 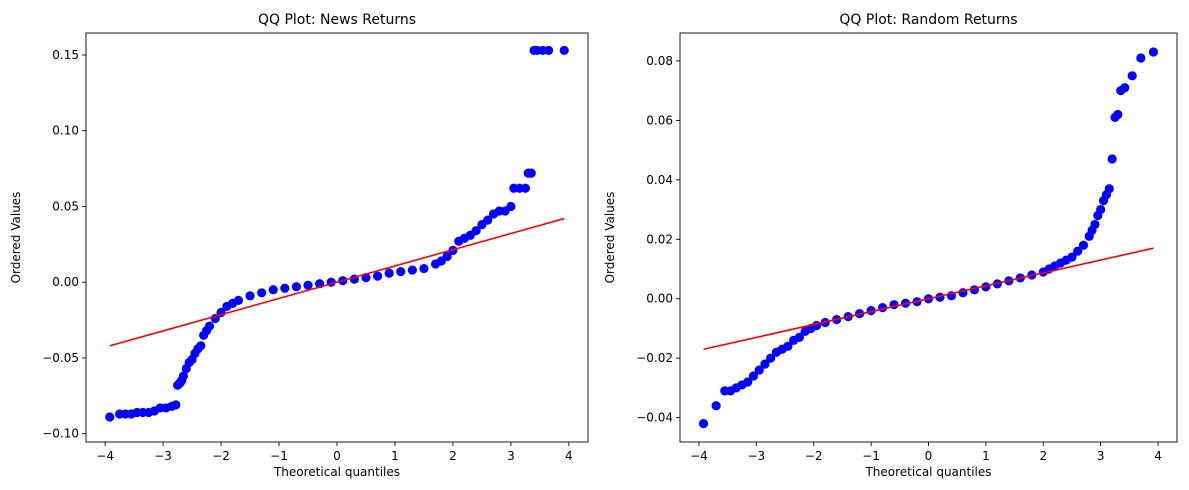 What do you see at coordinates (659, 120) in the screenshot?
I see `y-tick-label: 0.06` at bounding box center [659, 120].